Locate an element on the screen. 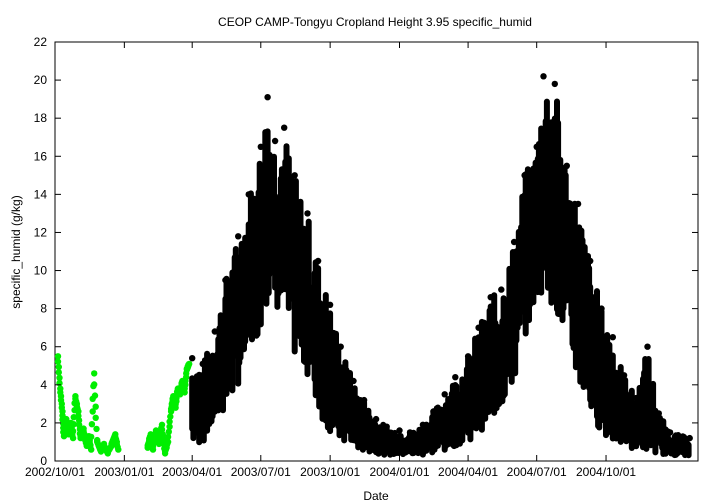 The image size is (720, 504). y-tick-label: 4 is located at coordinates (43, 385).